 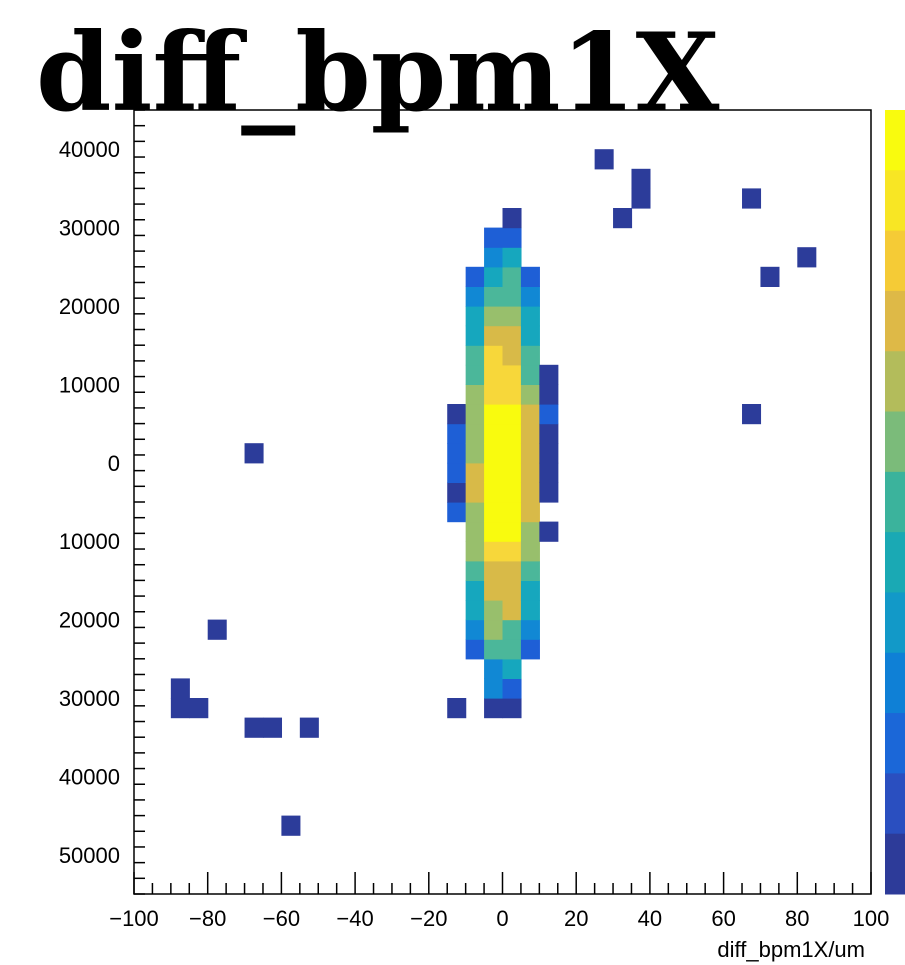 What do you see at coordinates (576, 918) in the screenshot?
I see `x-tick-label: 20` at bounding box center [576, 918].